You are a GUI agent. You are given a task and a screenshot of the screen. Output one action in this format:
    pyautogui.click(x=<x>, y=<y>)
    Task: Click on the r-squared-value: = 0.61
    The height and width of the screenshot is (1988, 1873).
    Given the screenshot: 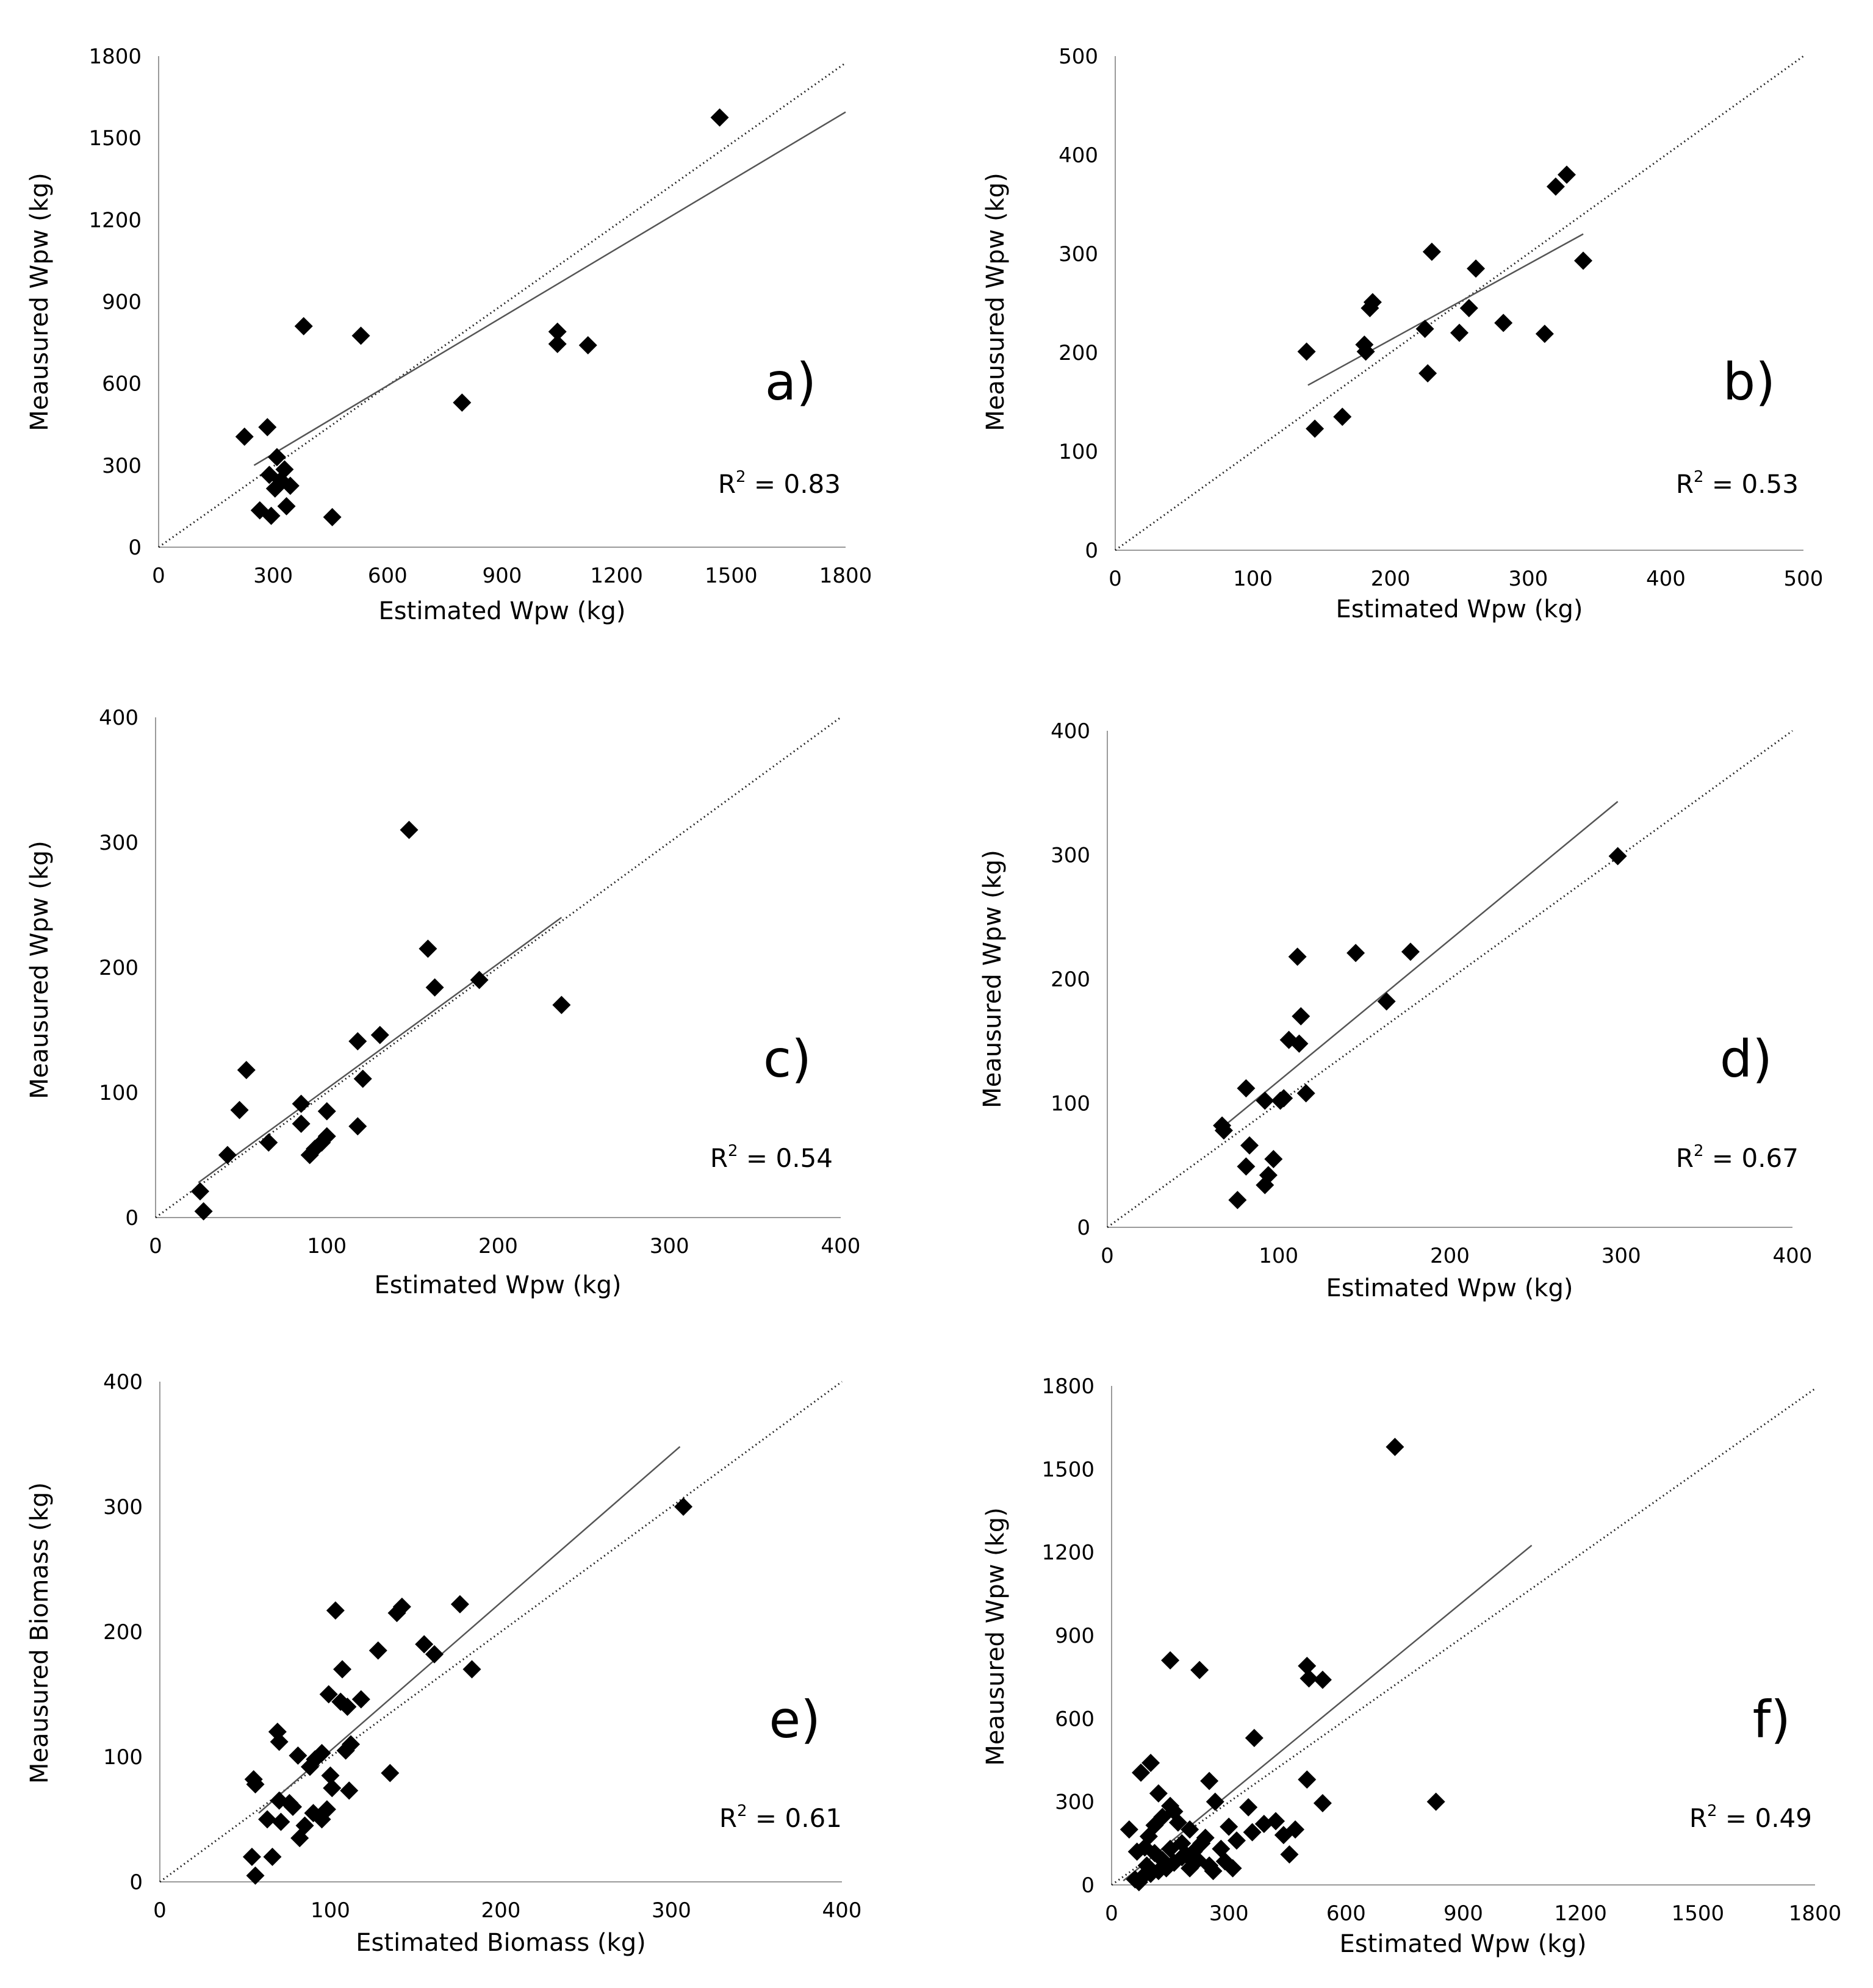 What is the action you would take?
    pyautogui.click(x=794, y=1818)
    